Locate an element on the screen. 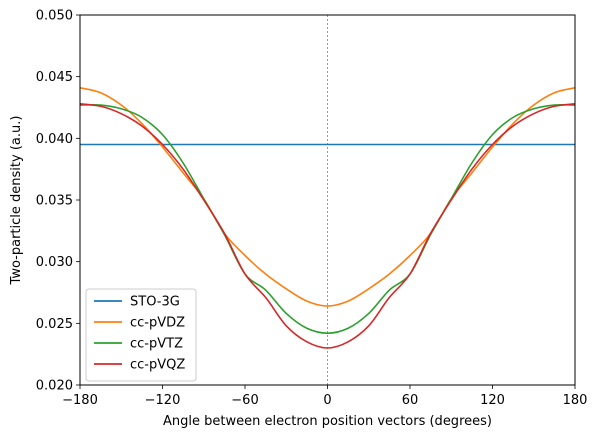 This screenshot has width=598, height=438. y-tick-label: 0.045 is located at coordinates (54, 77).